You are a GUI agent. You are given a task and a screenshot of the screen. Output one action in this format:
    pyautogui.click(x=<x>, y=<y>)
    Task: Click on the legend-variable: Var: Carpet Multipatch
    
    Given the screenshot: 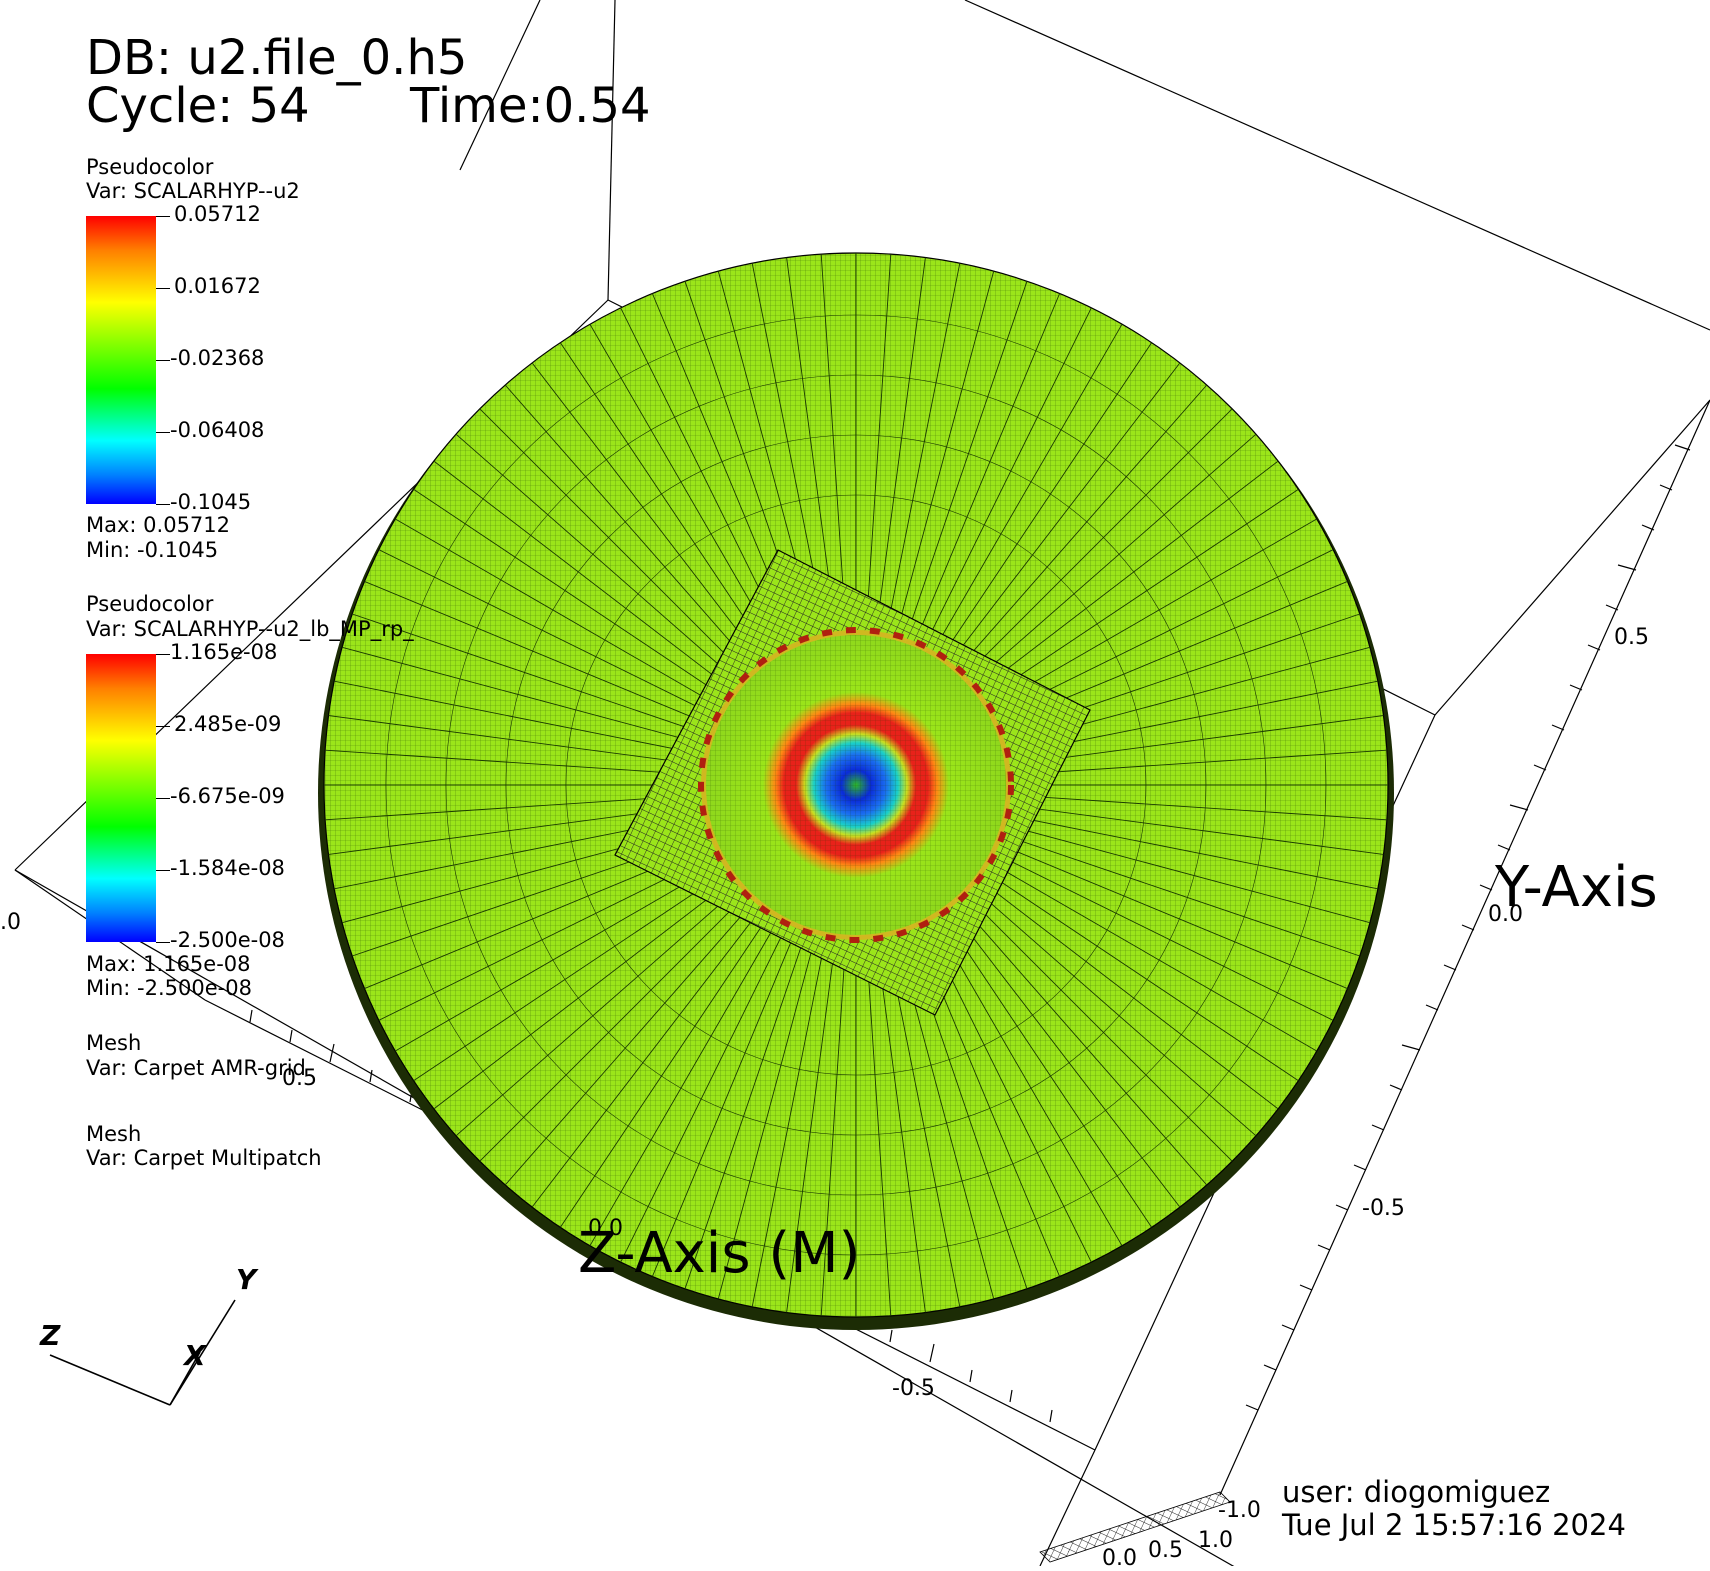 What is the action you would take?
    pyautogui.click(x=204, y=1158)
    